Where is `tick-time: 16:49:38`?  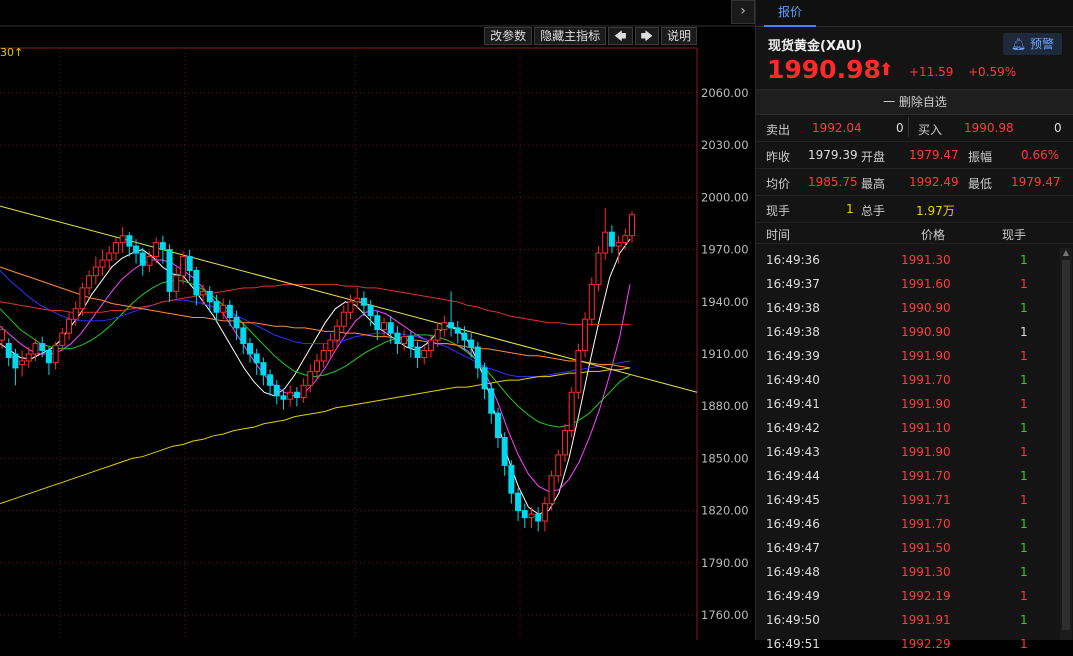 tick-time: 16:49:38 is located at coordinates (793, 308).